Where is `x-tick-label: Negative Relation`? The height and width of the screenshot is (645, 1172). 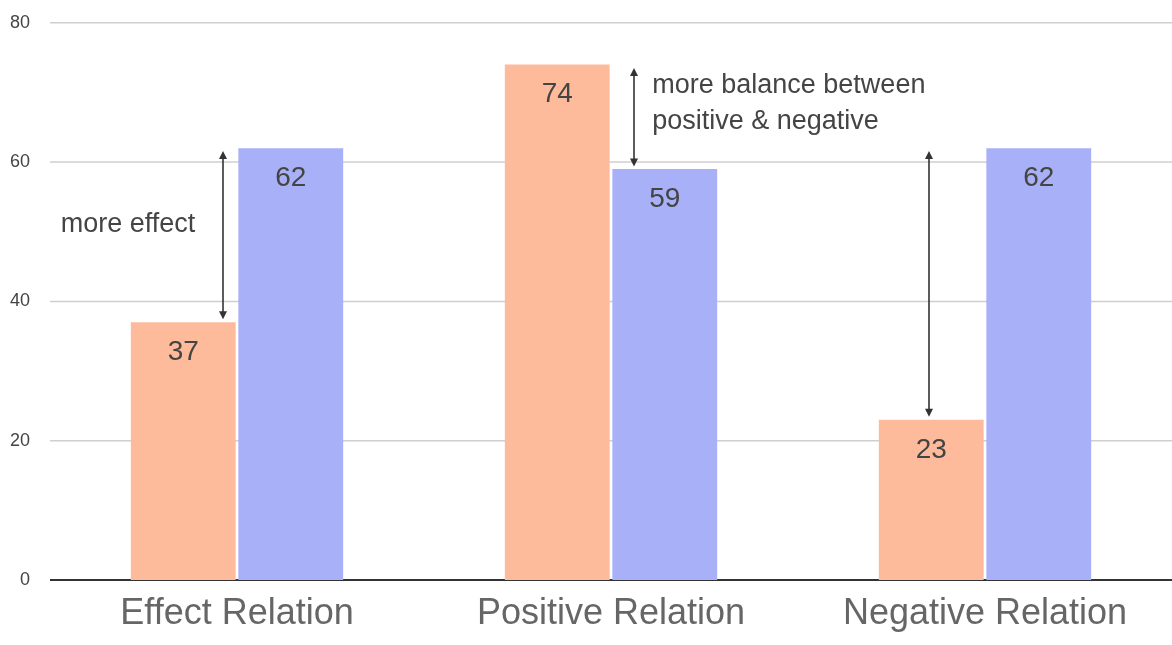
x-tick-label: Negative Relation is located at coordinates (985, 611).